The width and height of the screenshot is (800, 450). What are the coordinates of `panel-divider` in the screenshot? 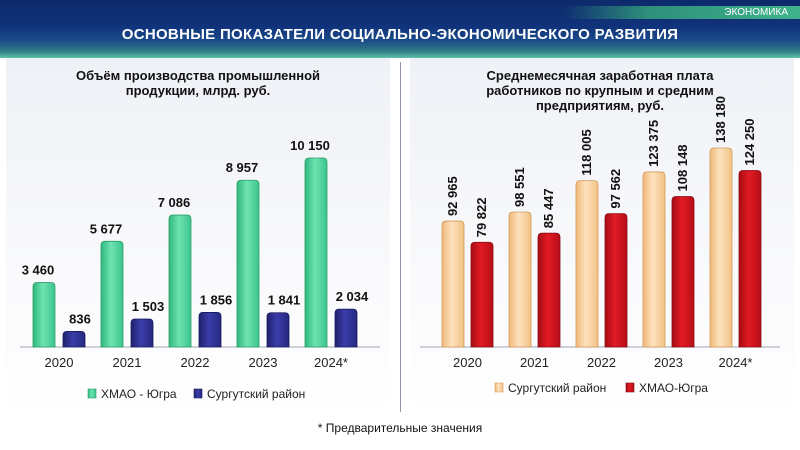 It's located at (400, 237).